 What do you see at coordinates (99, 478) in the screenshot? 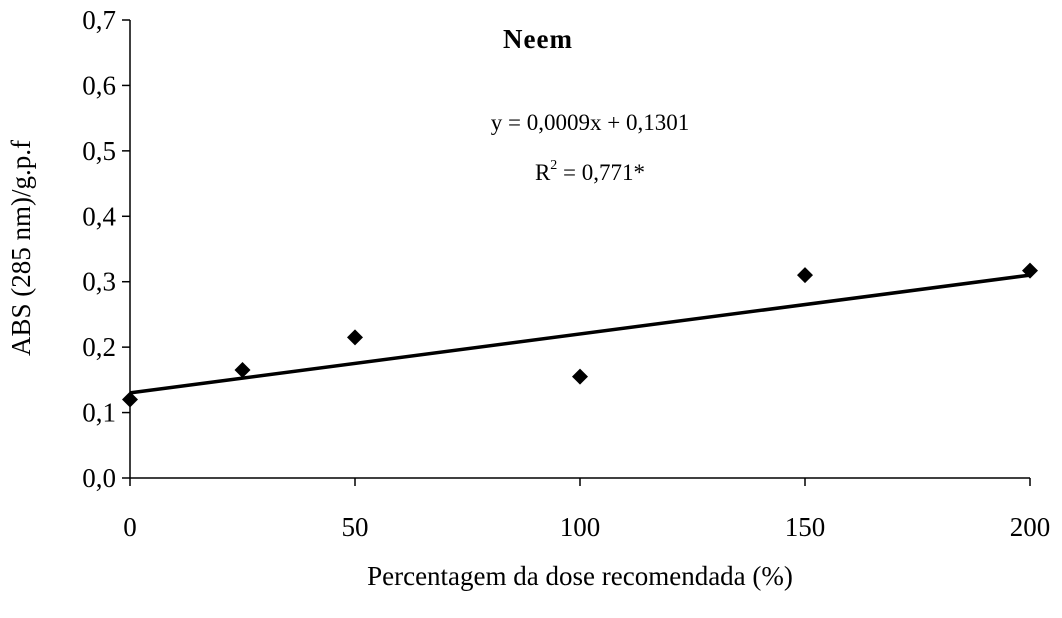
I see `y-tick-label: 0,0` at bounding box center [99, 478].